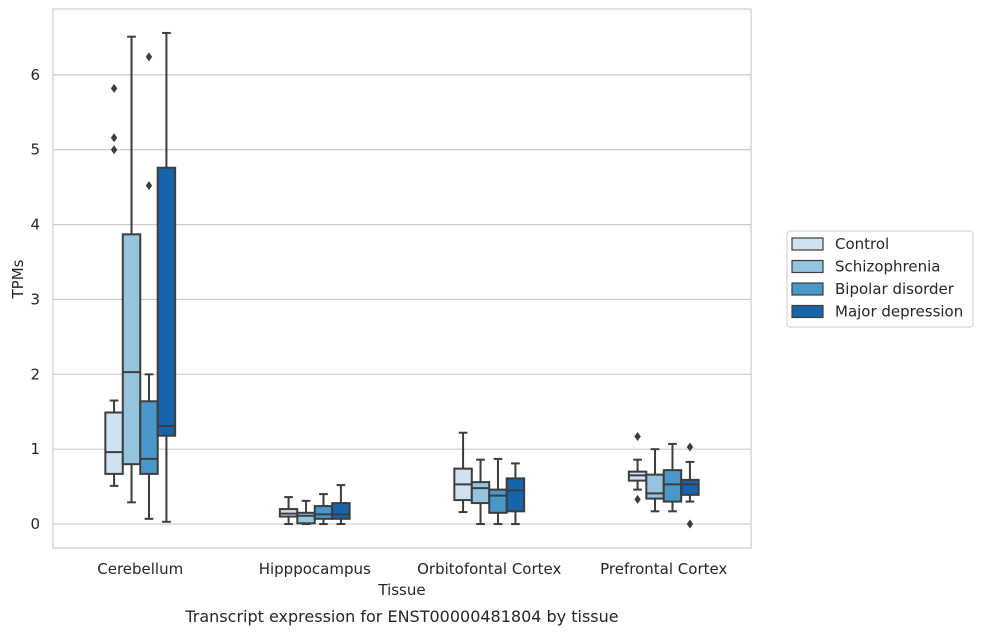 The height and width of the screenshot is (634, 983). Describe the element at coordinates (35, 524) in the screenshot. I see `y-tick-label: 0` at that location.